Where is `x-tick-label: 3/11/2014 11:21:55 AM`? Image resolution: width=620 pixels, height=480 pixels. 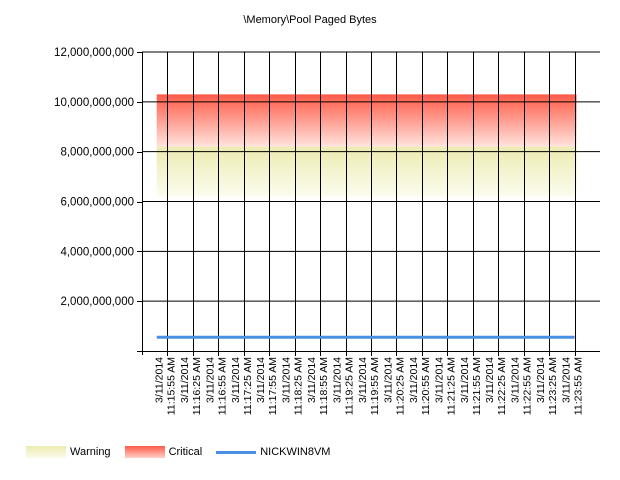
x-tick-label: 3/11/2014 11:21:55 AM is located at coordinates (471, 386).